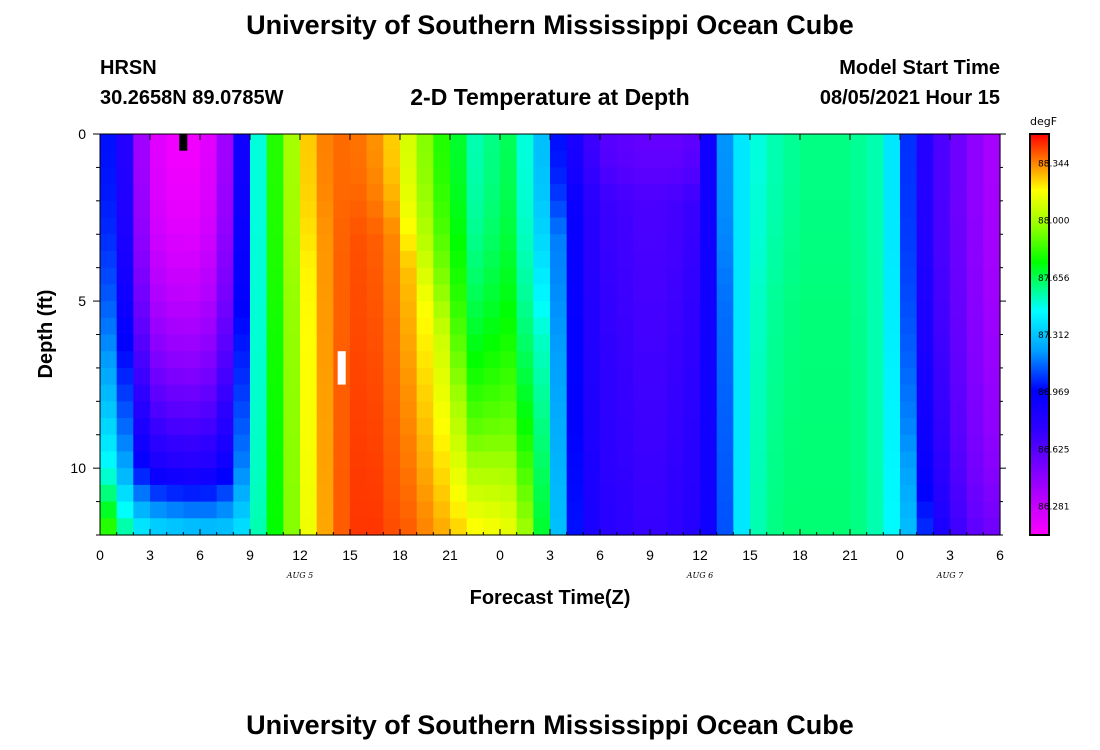 The width and height of the screenshot is (1100, 750). What do you see at coordinates (900, 555) in the screenshot?
I see `x-tick-label: 0` at bounding box center [900, 555].